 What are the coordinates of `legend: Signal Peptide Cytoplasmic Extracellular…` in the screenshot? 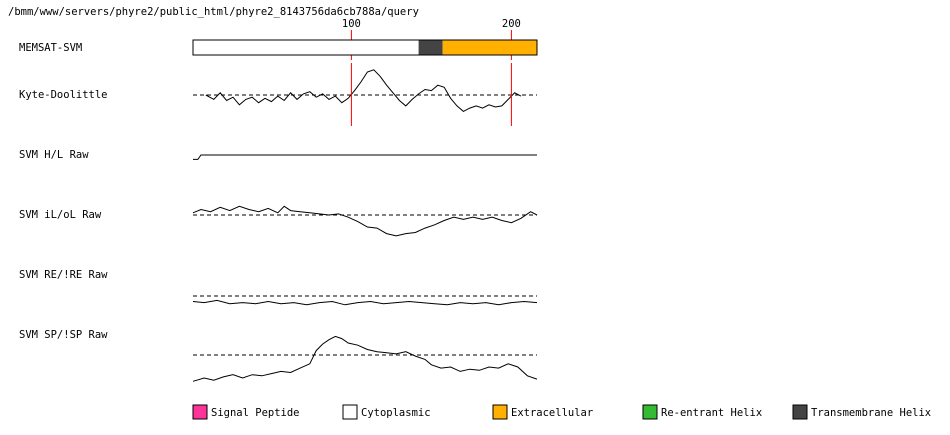 It's located at (561, 412).